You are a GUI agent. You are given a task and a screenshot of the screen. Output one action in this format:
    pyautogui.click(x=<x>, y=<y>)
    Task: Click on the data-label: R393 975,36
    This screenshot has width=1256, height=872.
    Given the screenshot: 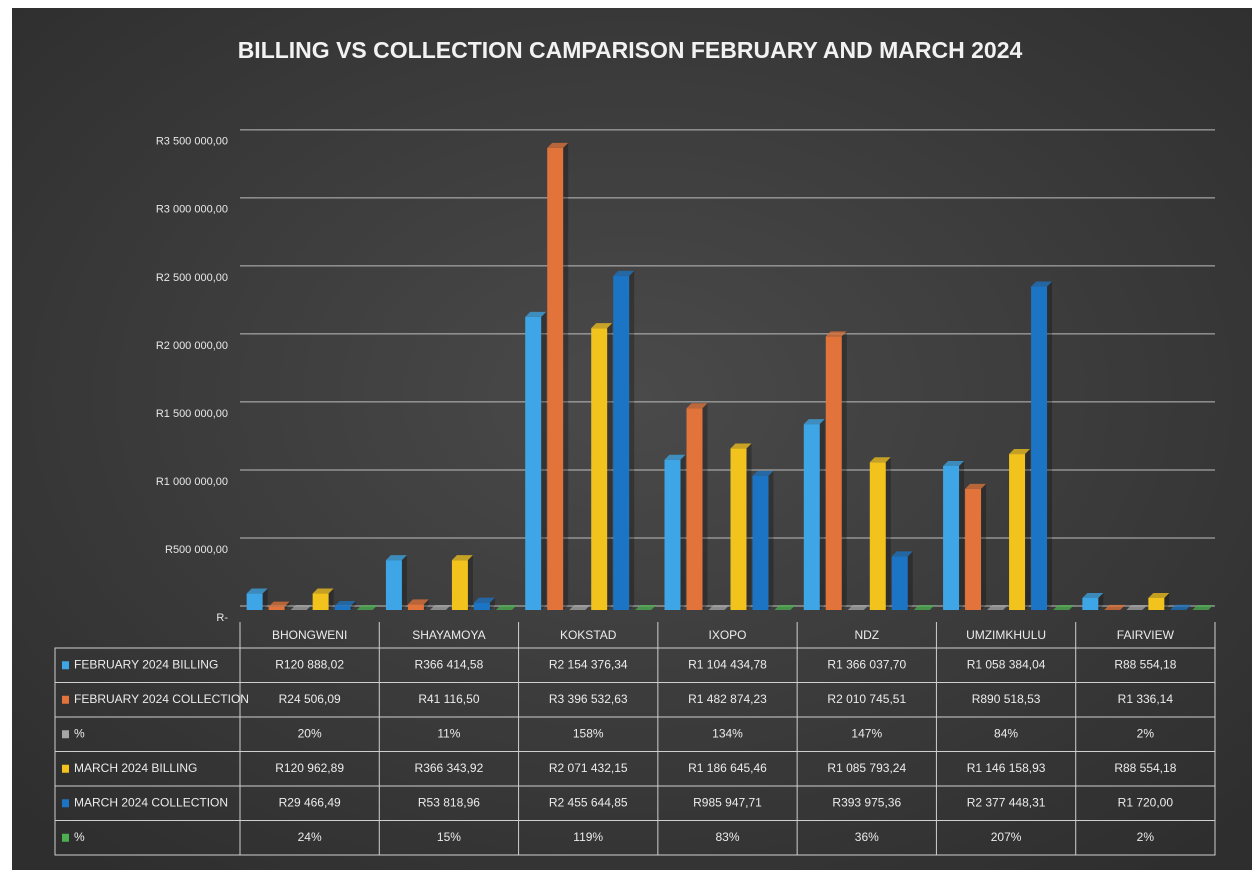 What is the action you would take?
    pyautogui.click(x=866, y=802)
    